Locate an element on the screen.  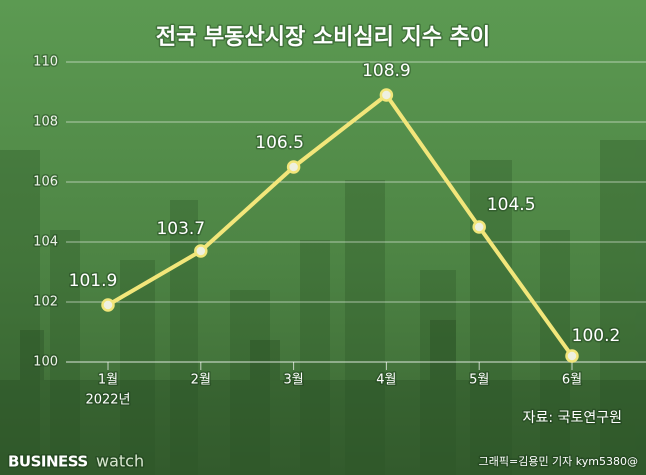
logo-light: watch is located at coordinates (120, 461).